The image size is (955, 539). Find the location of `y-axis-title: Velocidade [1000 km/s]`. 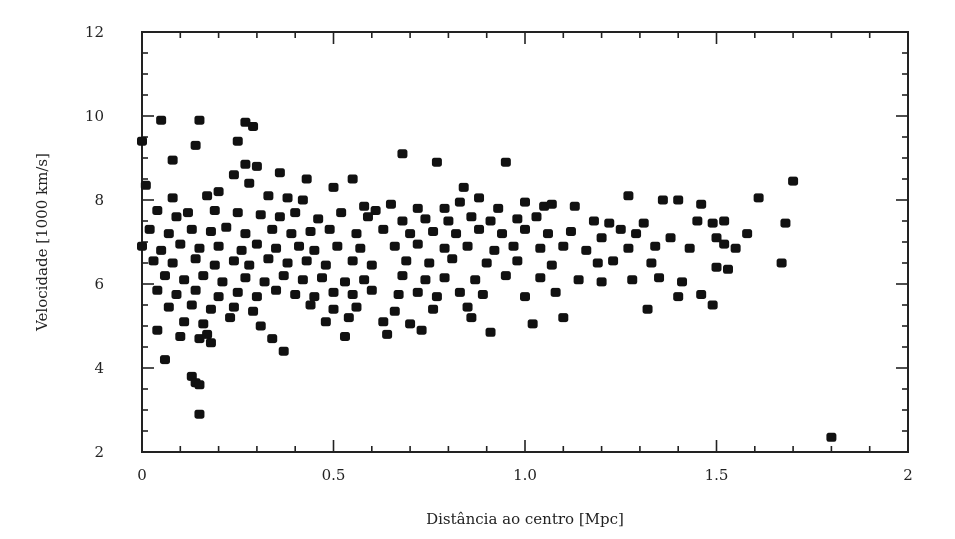

y-axis-title: Velocidade [1000 km/s] is located at coordinates (42, 242).